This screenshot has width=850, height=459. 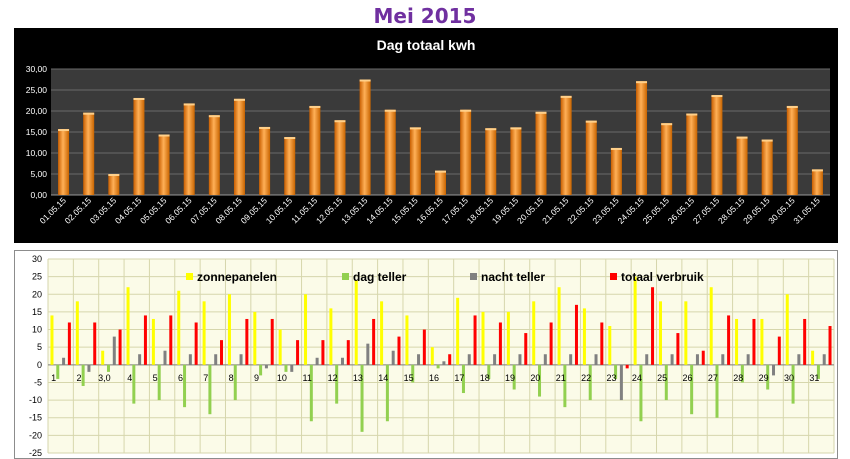 I want to click on x-tick-label: 15, so click(x=409, y=378).